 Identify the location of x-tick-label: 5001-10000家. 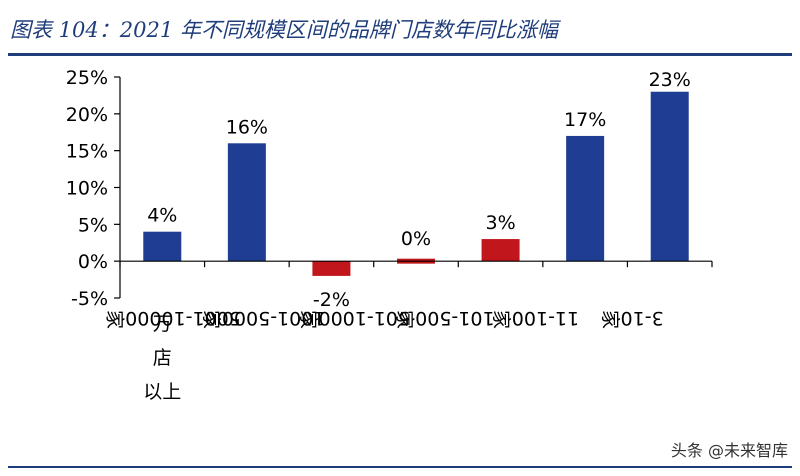
(173, 318).